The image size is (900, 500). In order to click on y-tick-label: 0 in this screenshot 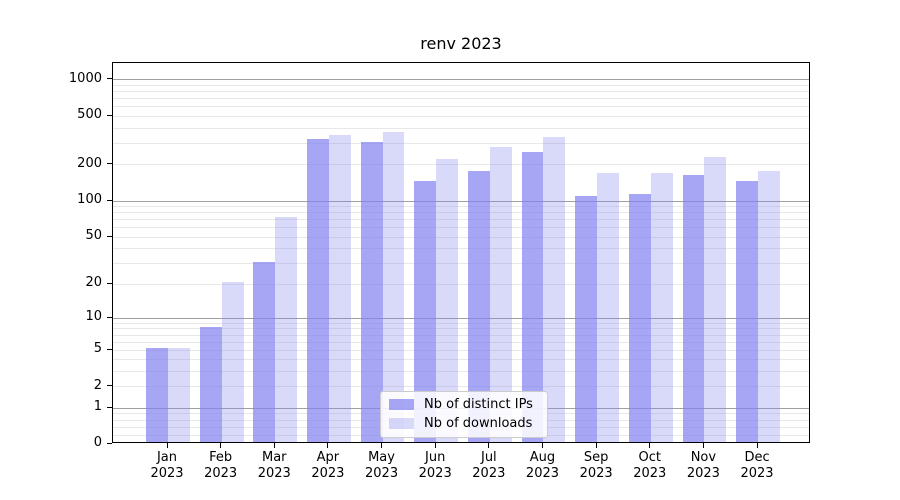, I will do `click(97, 442)`.